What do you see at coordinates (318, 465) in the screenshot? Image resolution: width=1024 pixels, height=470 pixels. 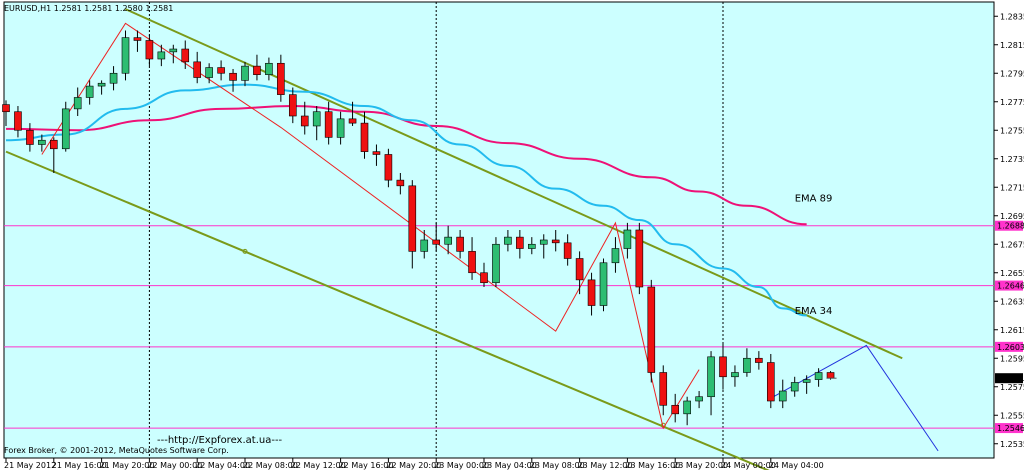 I see `x-tick-label: 22 May 12:00` at bounding box center [318, 465].